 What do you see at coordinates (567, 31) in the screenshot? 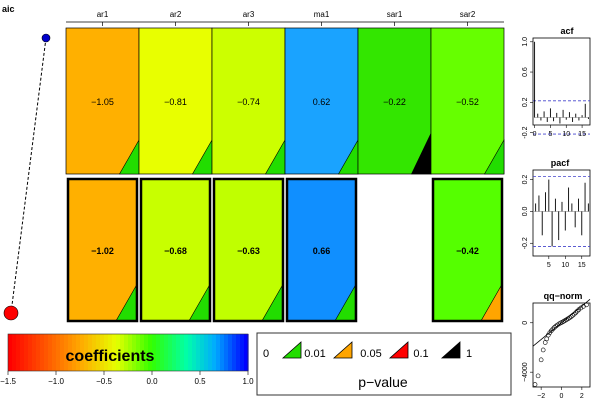
I see `acf-title: acf` at bounding box center [567, 31].